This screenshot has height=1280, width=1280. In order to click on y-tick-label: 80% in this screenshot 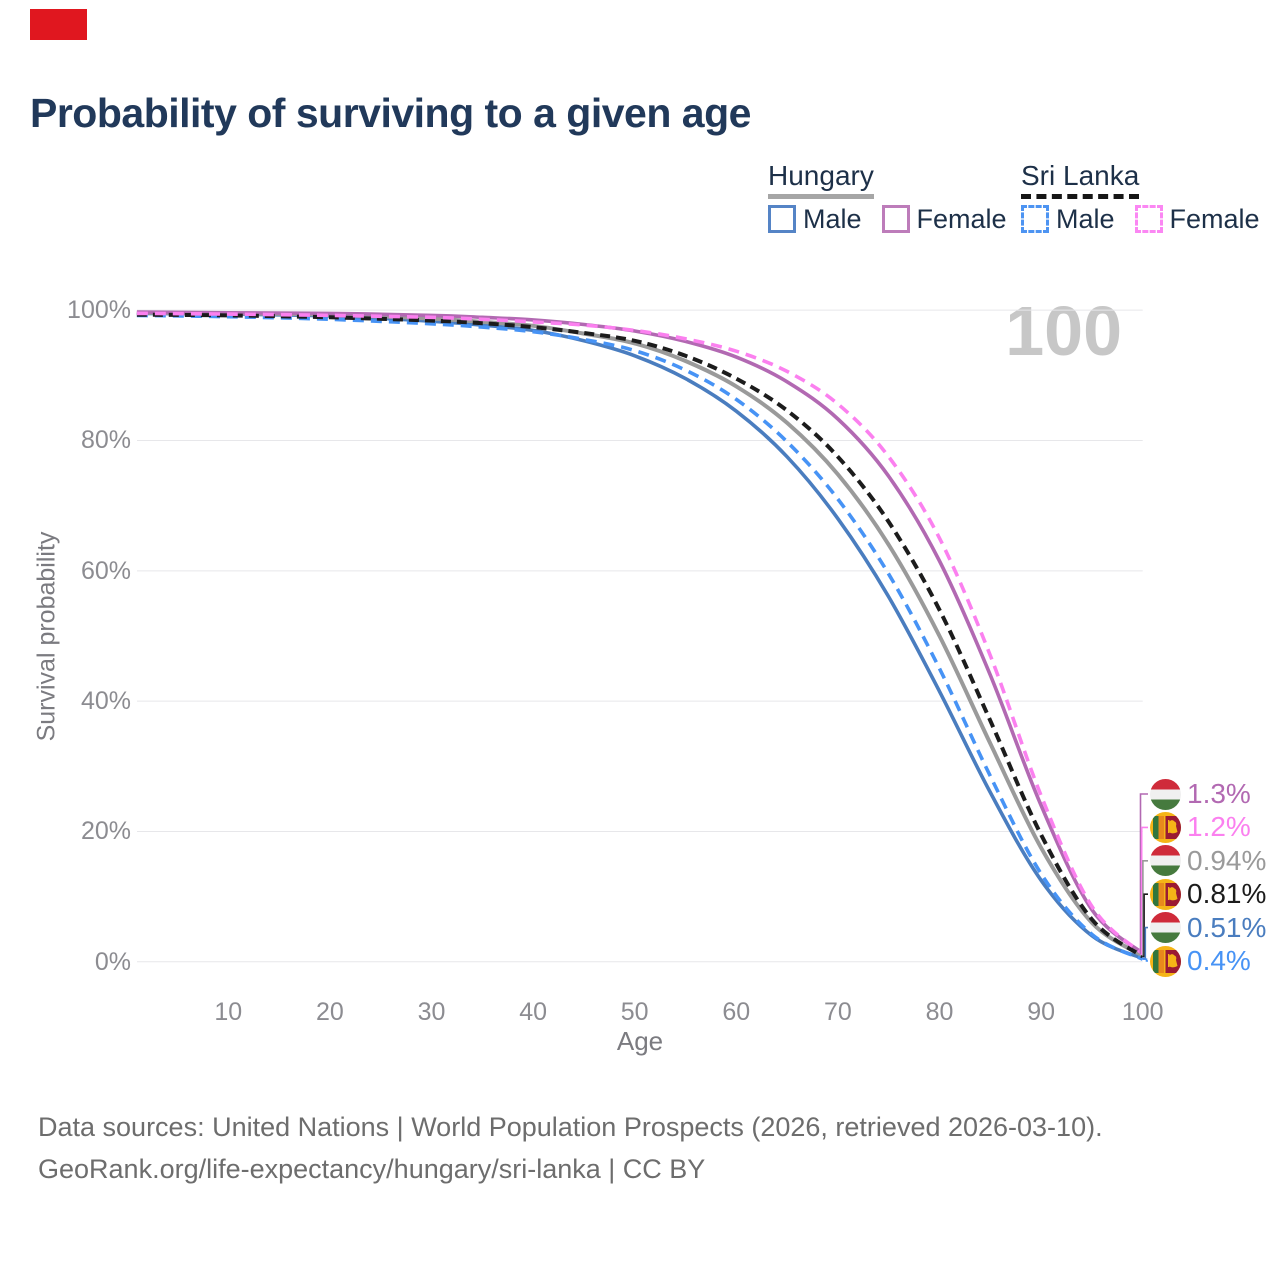, I will do `click(105, 440)`.